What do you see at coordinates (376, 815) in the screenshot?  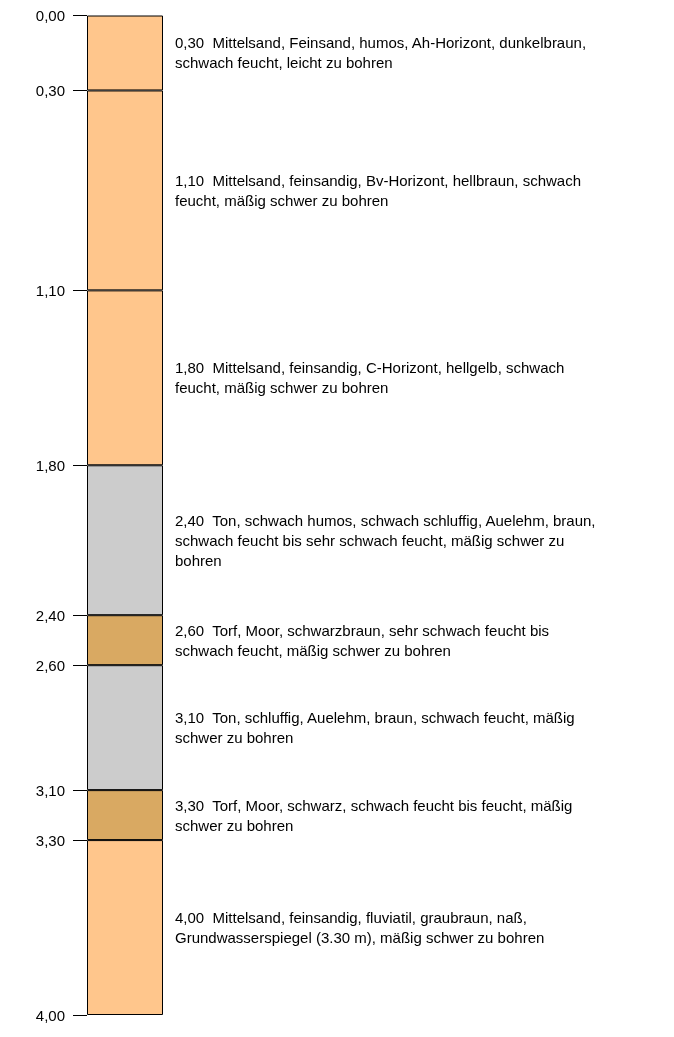 I see `series-label: 3,30 Torf, Moor, schwarz, schwach feucht bis feucht, mäßig schwer zu bohren` at bounding box center [376, 815].